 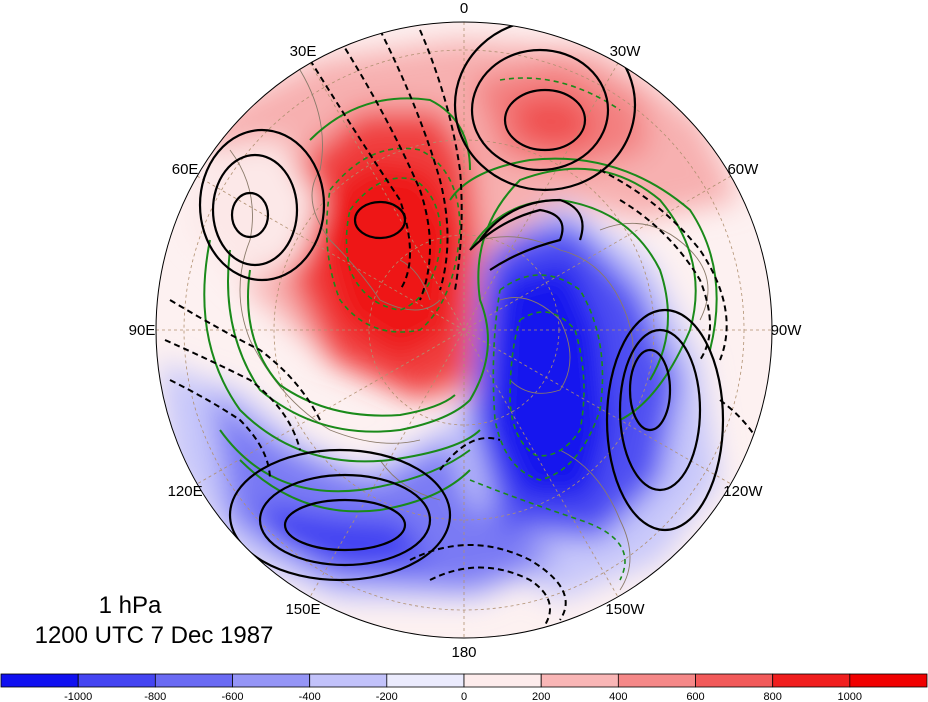 I want to click on colorbar: -1000 -800 -600 -400 -200 0 200 400 600 800 1000, so click(x=464, y=687).